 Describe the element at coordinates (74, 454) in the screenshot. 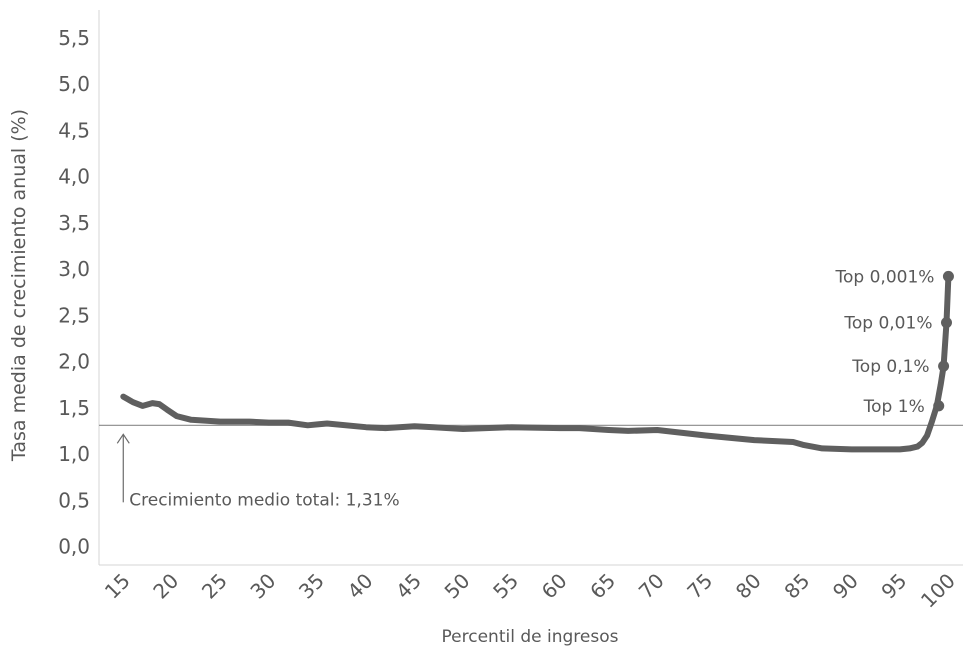

I see `y-tick-label: 1,0` at that location.